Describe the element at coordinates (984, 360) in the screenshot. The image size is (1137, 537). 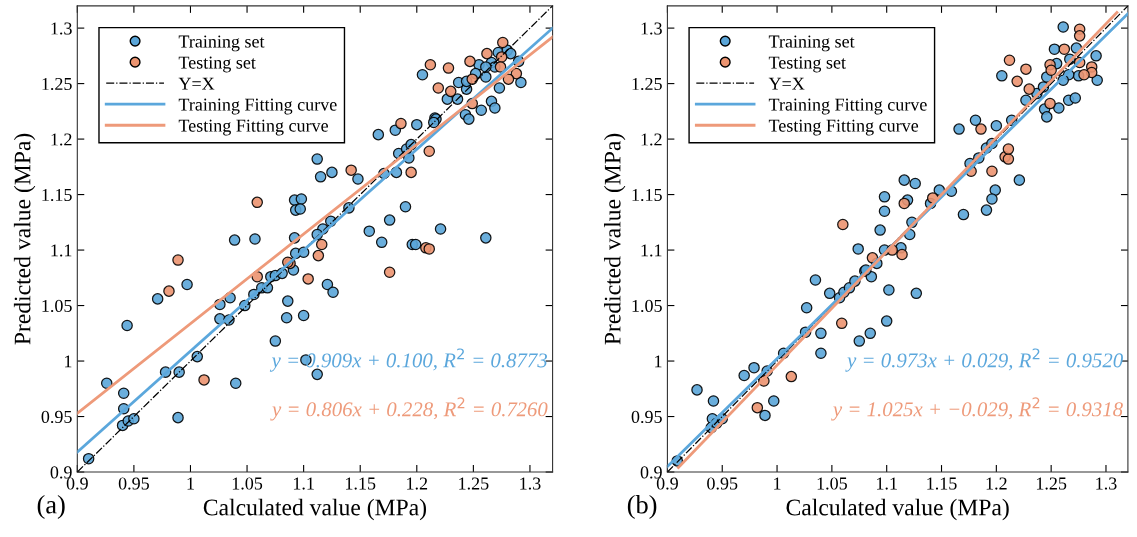
I see `annotation: y = 0.973x + 0.029, R$^{2}$ = 0.9520` at that location.